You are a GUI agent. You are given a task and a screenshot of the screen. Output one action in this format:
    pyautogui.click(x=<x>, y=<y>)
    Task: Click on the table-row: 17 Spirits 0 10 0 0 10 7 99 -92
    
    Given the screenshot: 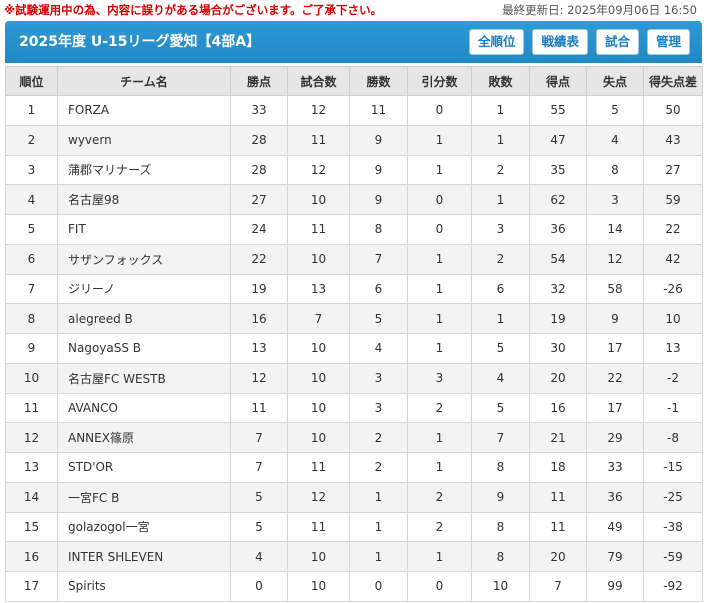 What is the action you would take?
    pyautogui.click(x=354, y=586)
    